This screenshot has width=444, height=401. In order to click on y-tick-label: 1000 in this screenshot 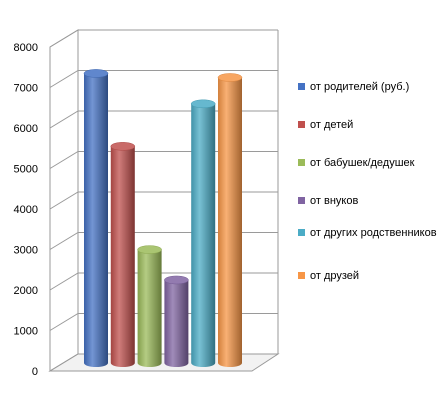, I will do `click(26, 332)`.